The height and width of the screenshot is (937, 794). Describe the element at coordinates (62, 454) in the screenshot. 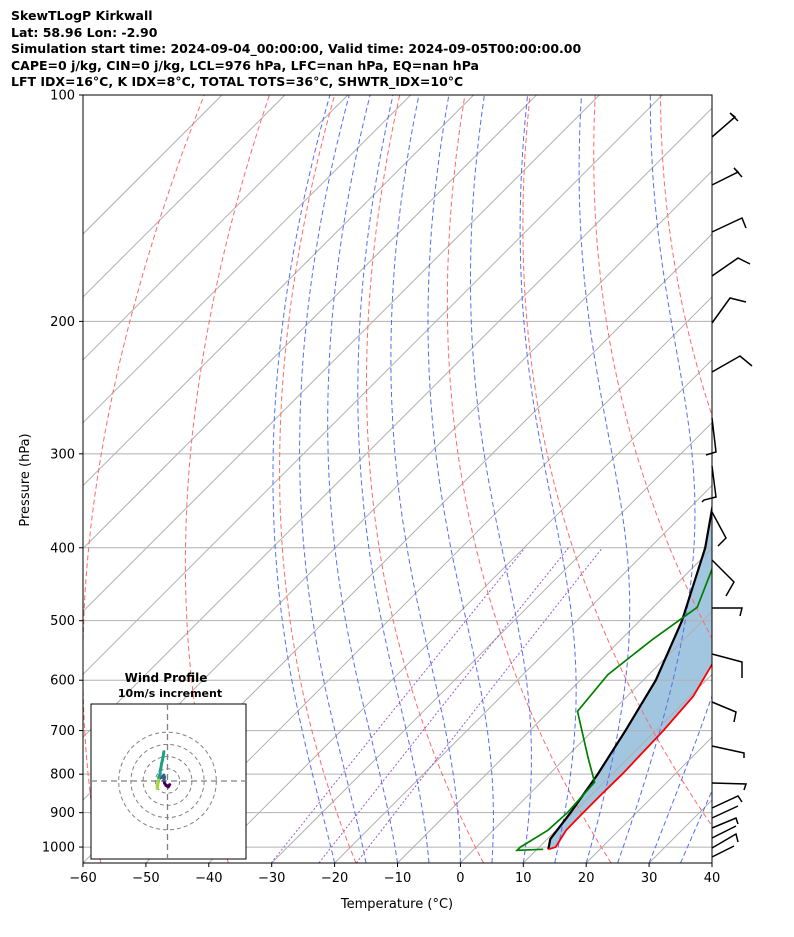

I see `y-tick-label: 300` at that location.